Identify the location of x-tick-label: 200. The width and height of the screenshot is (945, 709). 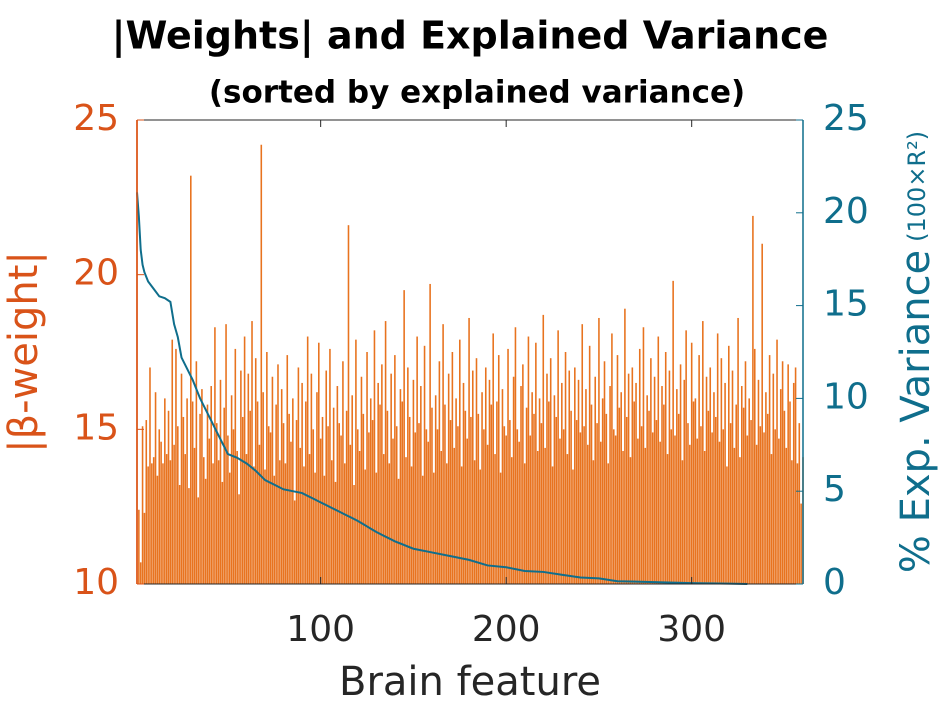
(506, 629).